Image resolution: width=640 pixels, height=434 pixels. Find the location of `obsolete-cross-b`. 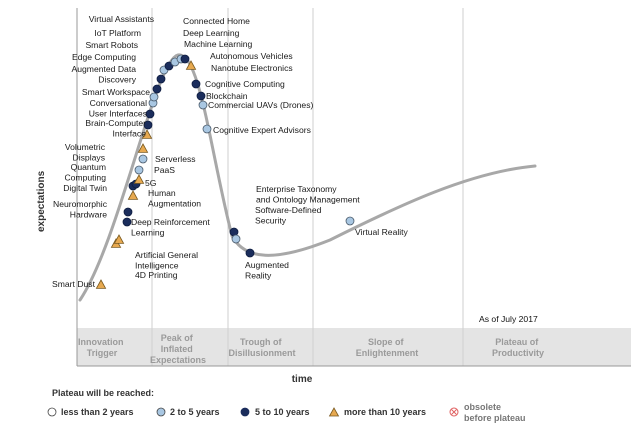

obsolete-cross-b is located at coordinates (454, 412).